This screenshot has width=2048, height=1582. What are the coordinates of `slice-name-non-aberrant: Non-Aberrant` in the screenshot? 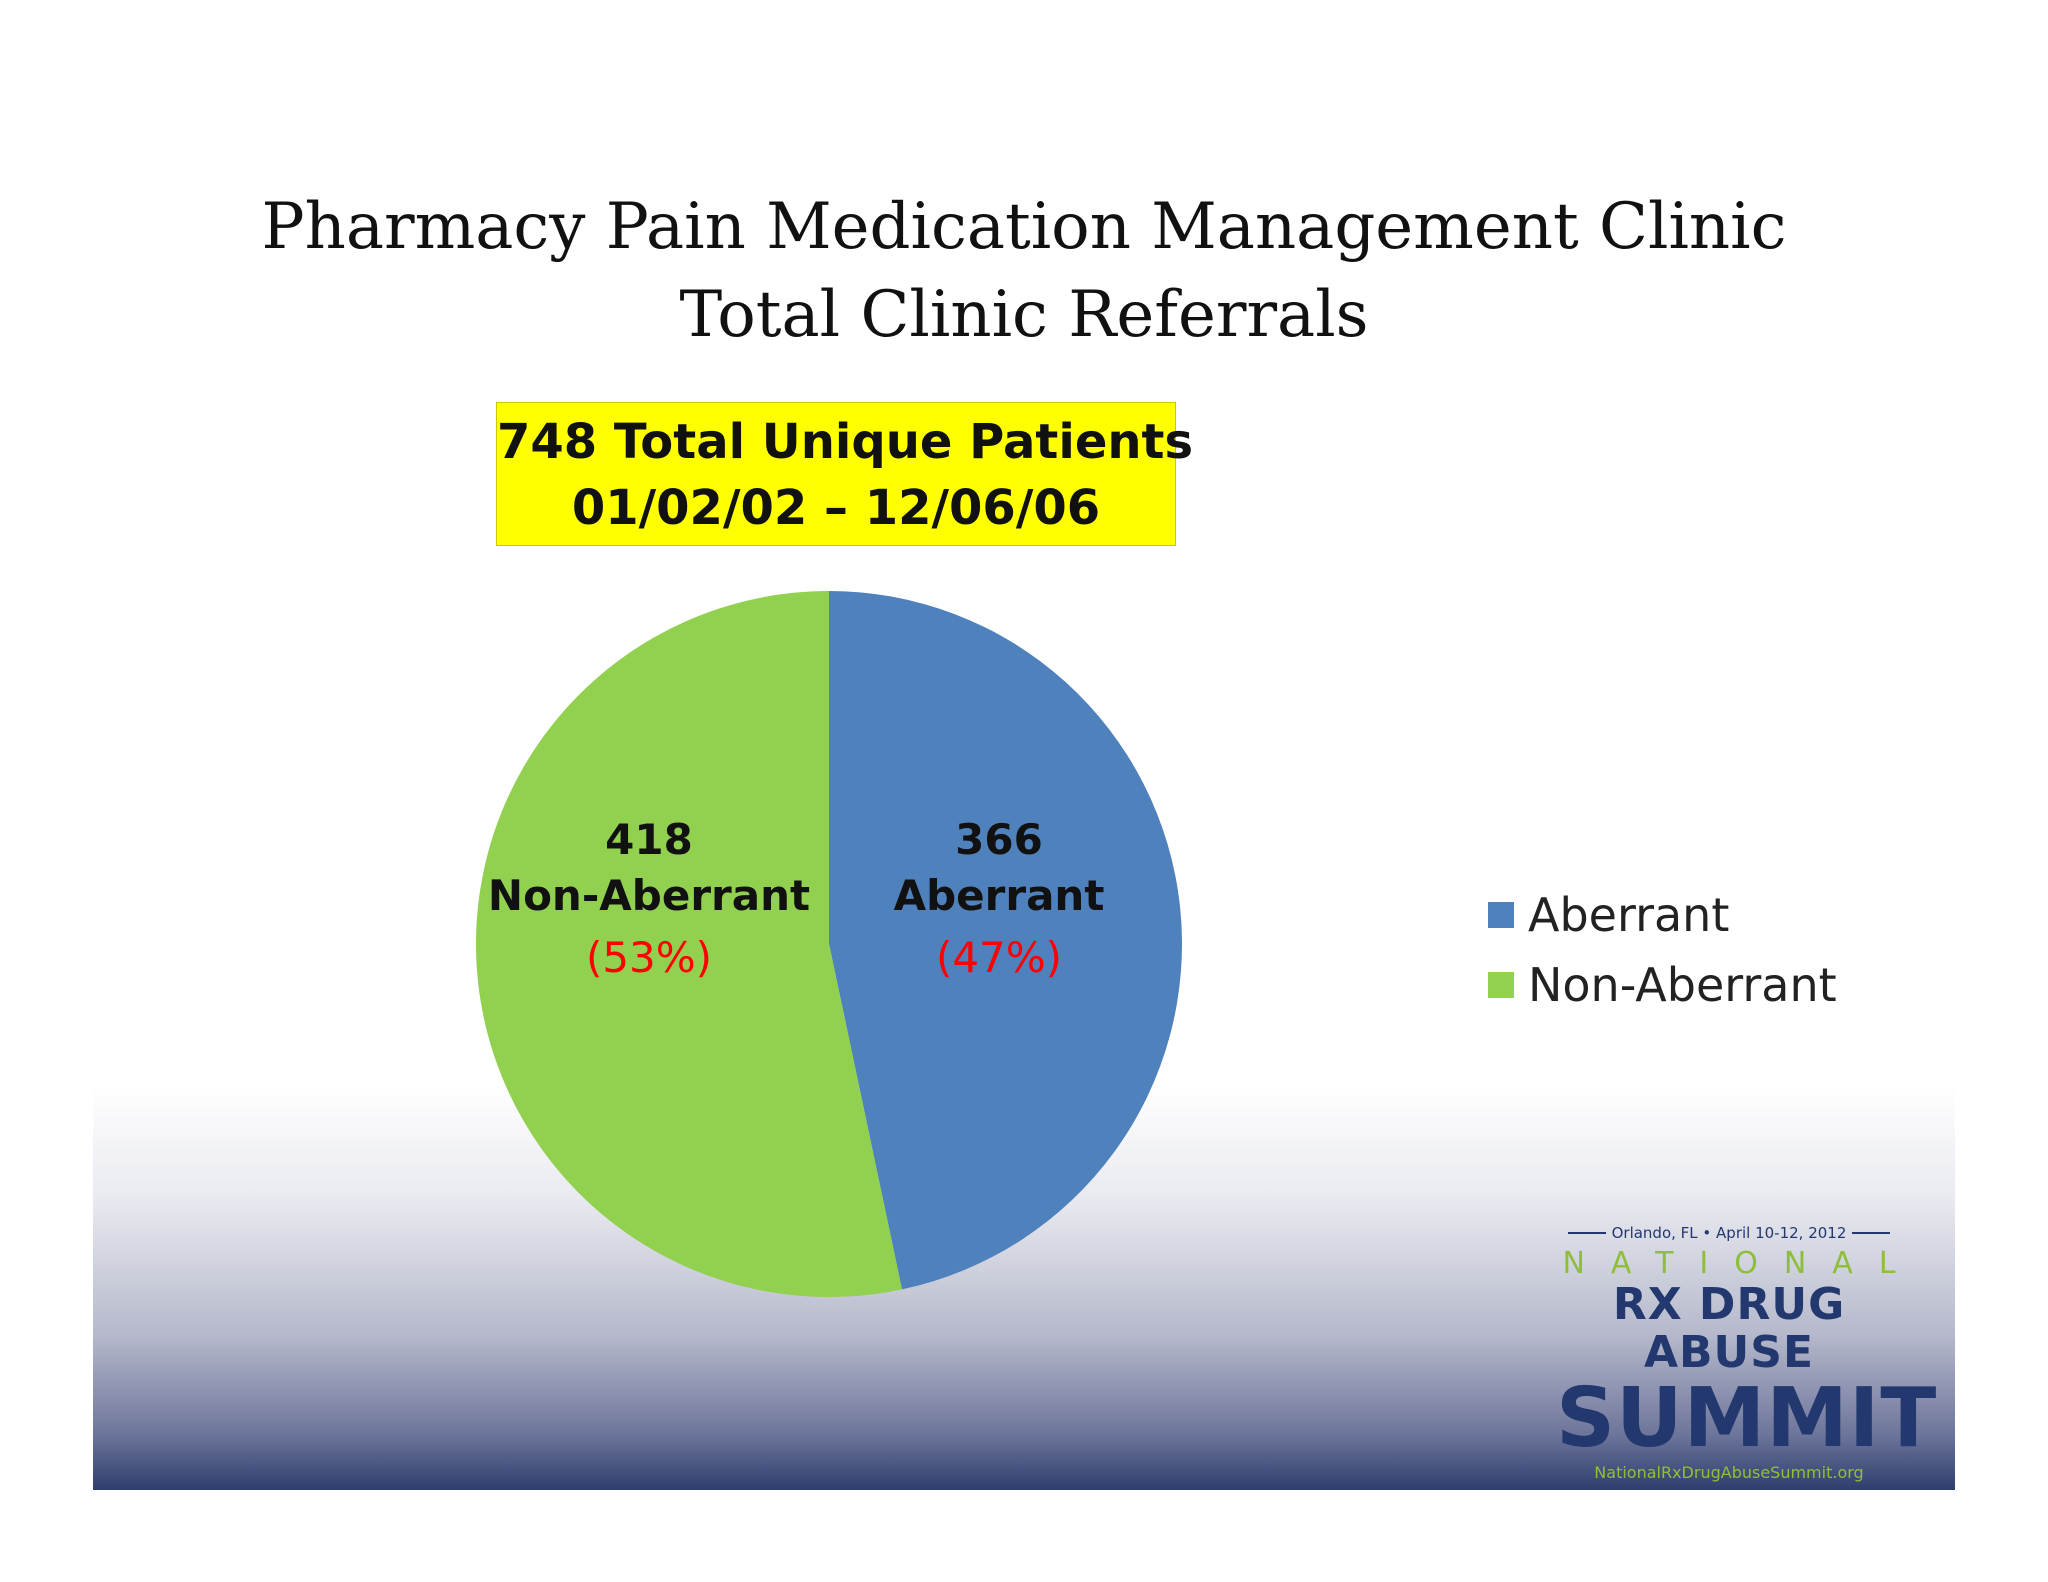 It's located at (649, 895).